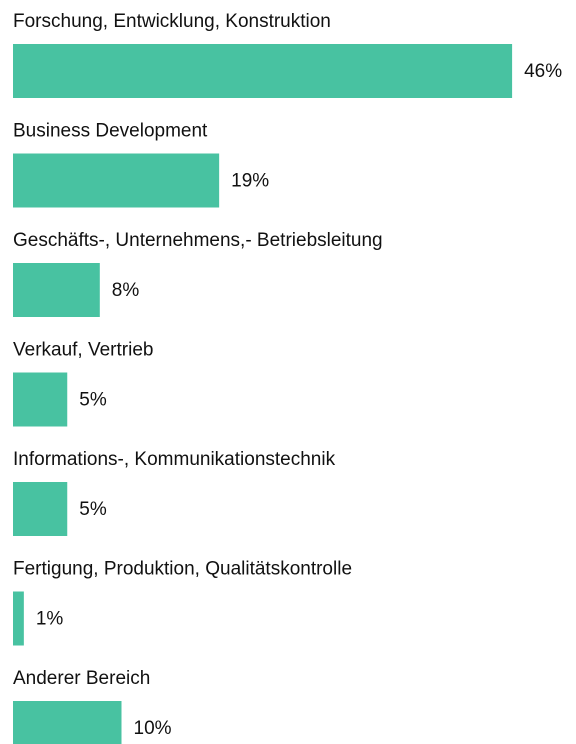 Image resolution: width=576 pixels, height=744 pixels. I want to click on value-label: 19%, so click(250, 181).